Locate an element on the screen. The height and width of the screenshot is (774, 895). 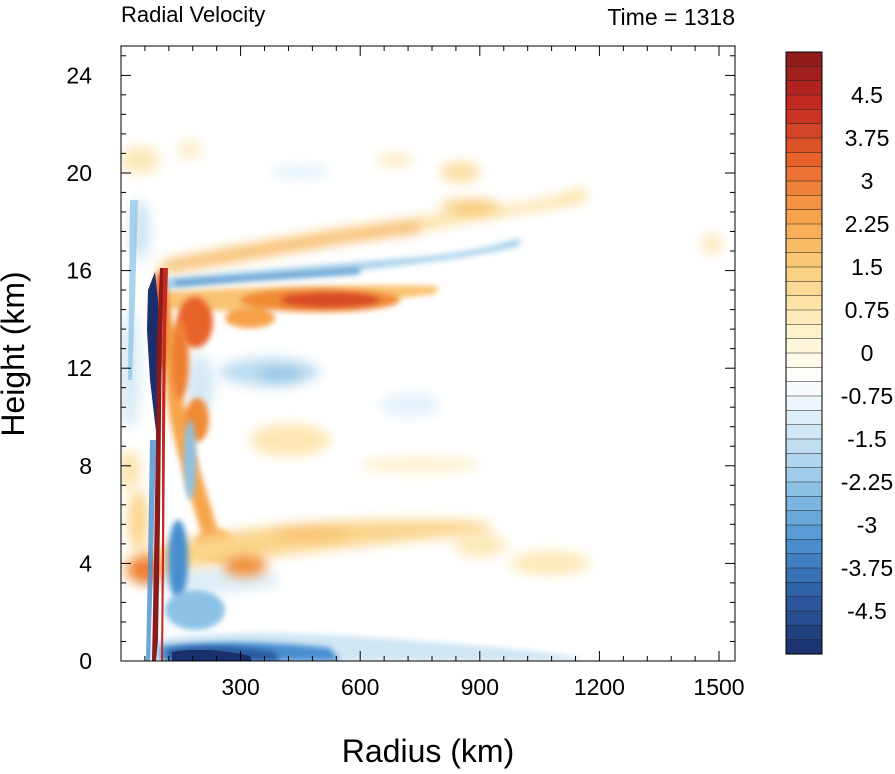
chart-title: Radial Velocity is located at coordinates (193, 14).